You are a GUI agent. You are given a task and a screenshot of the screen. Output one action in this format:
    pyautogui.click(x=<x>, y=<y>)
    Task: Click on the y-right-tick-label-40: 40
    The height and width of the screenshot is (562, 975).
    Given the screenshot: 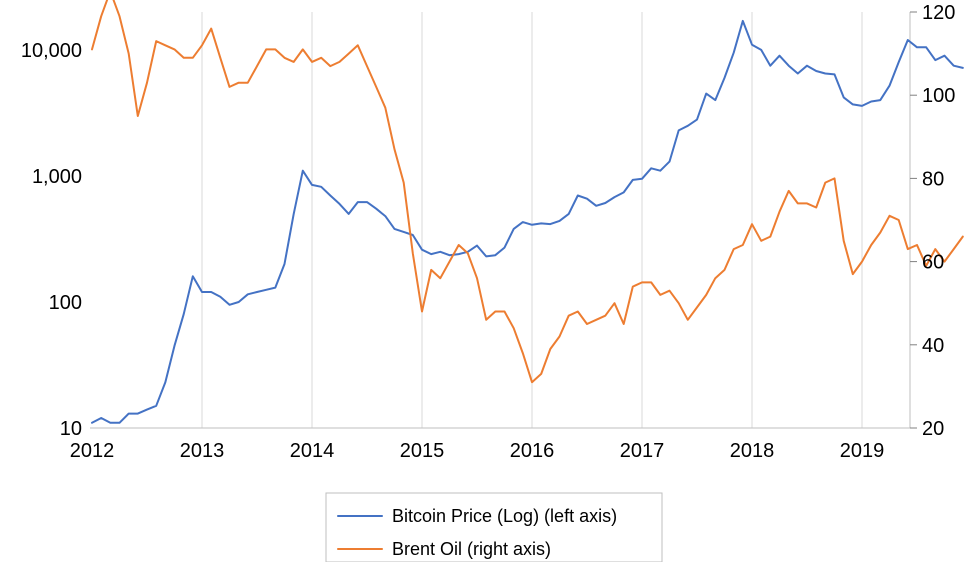 What is the action you would take?
    pyautogui.click(x=933, y=346)
    